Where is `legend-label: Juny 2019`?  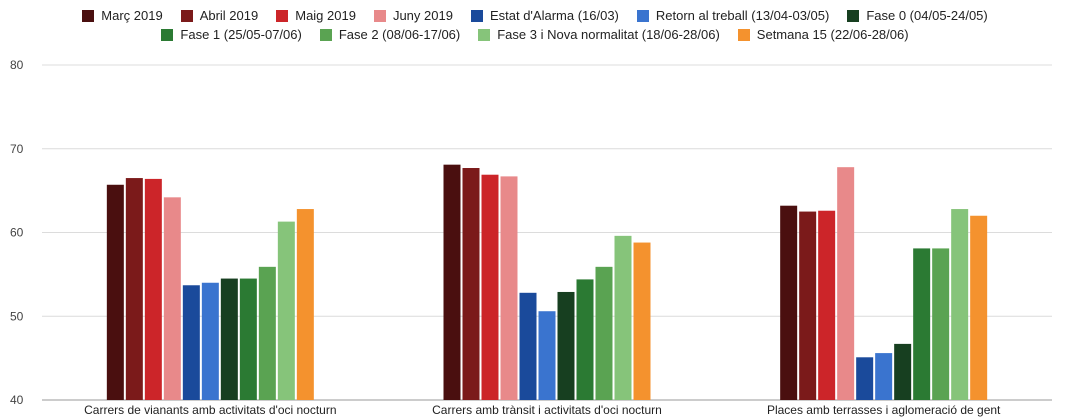
legend-label: Juny 2019 is located at coordinates (422, 15).